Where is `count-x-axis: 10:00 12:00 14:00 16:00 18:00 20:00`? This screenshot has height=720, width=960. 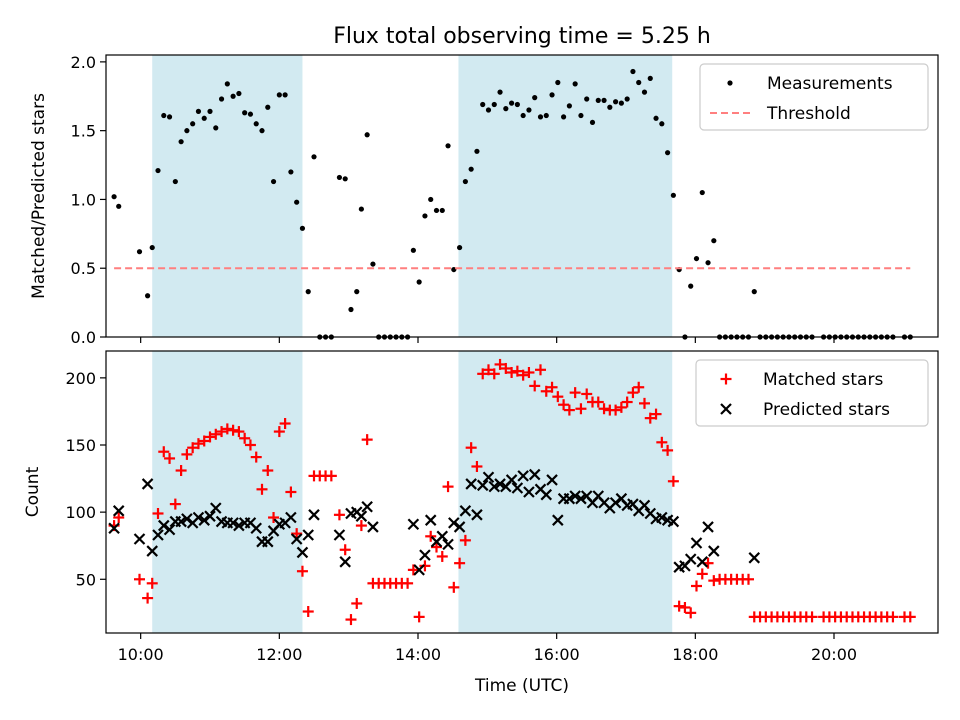 count-x-axis: 10:00 12:00 14:00 16:00 18:00 20:00 is located at coordinates (487, 648).